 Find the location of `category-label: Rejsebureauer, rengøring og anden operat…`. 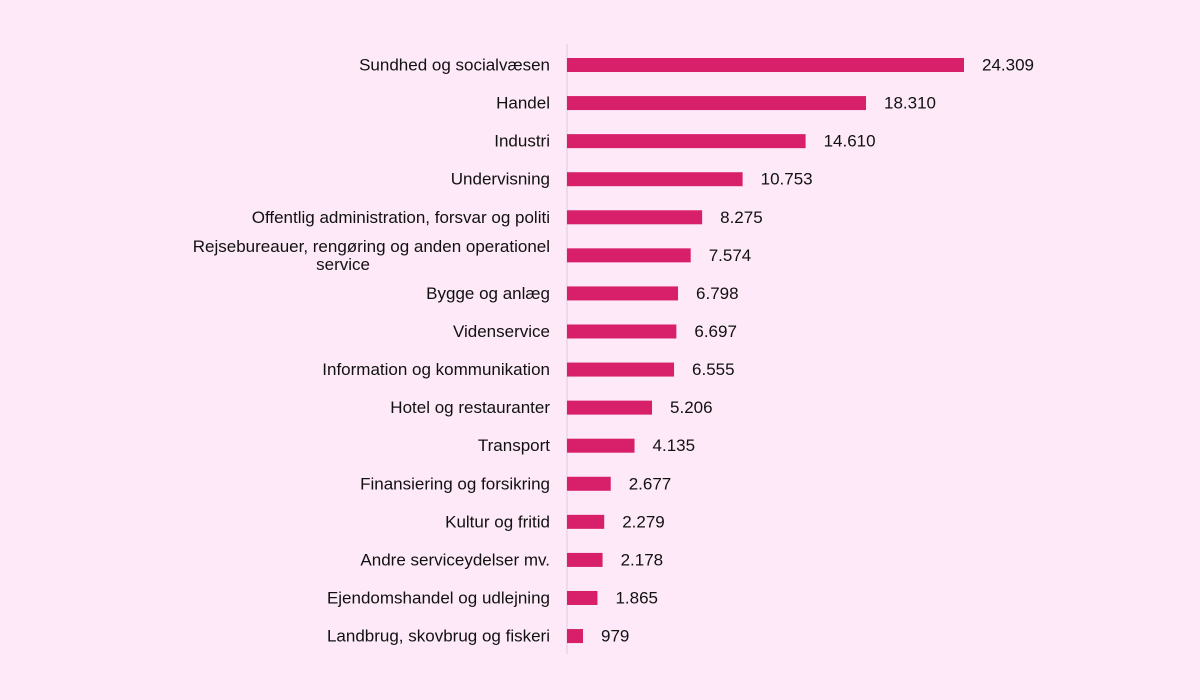

category-label: Rejsebureauer, rengøring og anden operat… is located at coordinates (371, 255).